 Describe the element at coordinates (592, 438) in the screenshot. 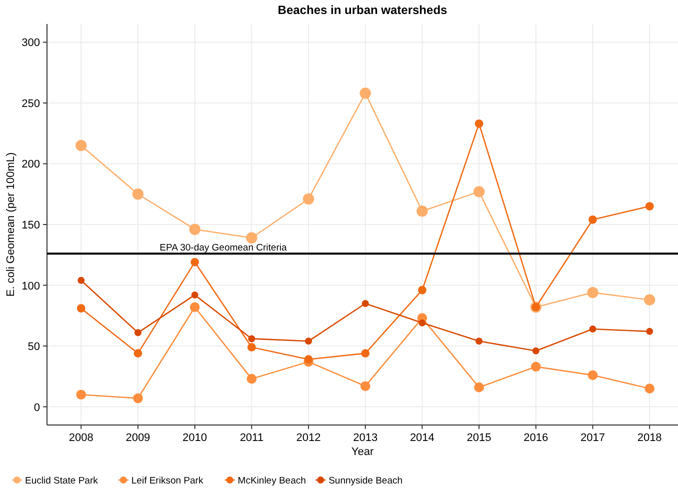

I see `x-tick-label: 2017` at that location.